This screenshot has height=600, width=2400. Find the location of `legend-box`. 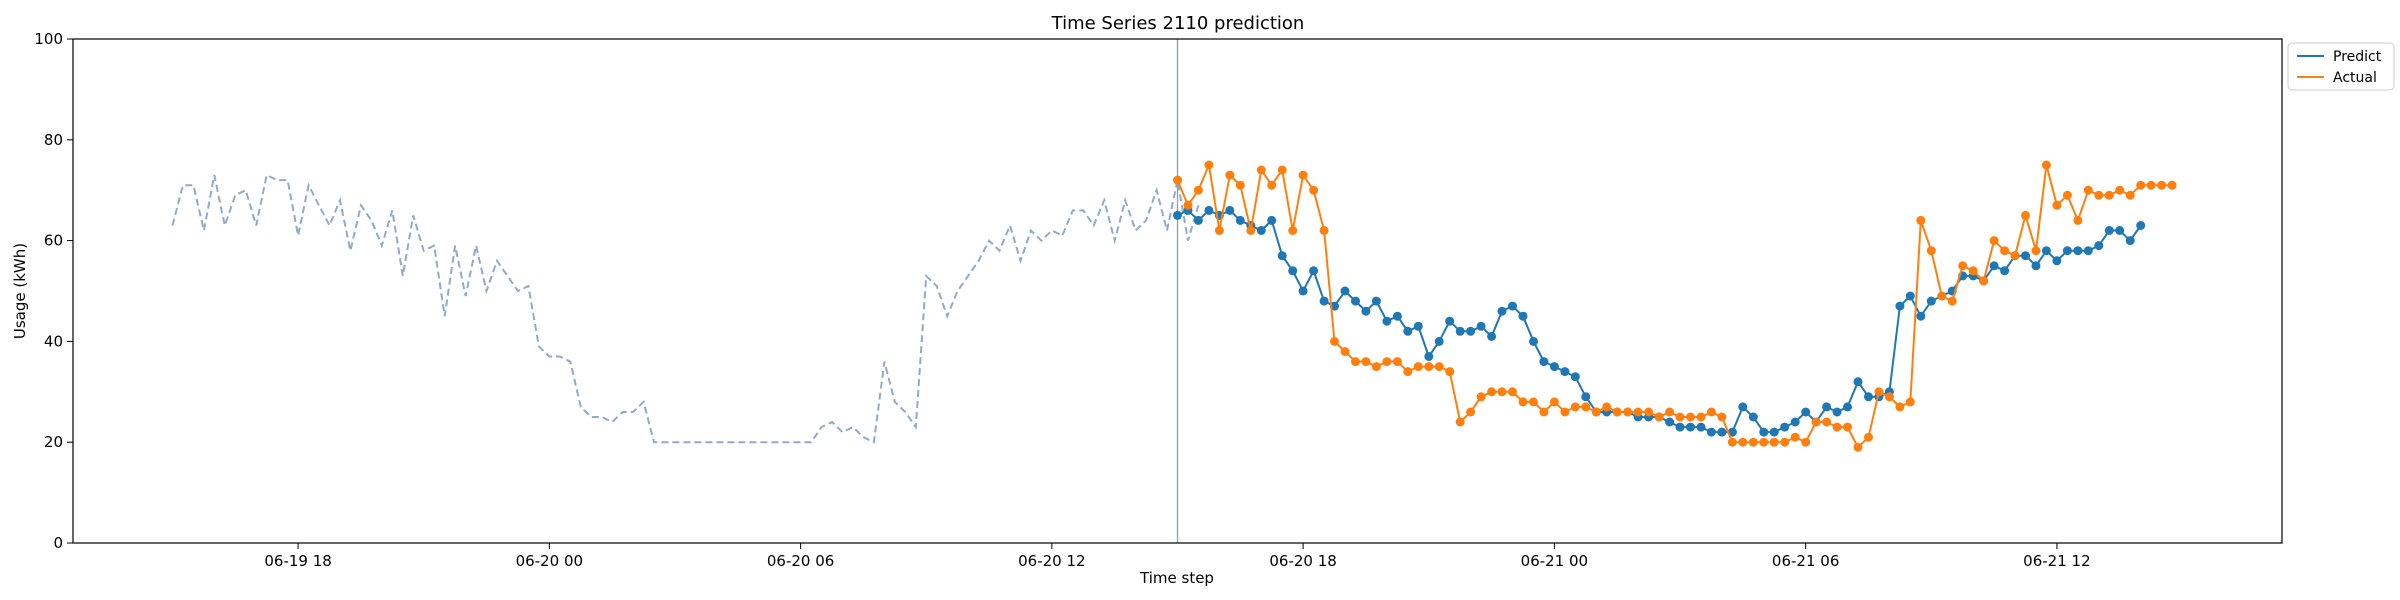

legend-box is located at coordinates (2341, 66).